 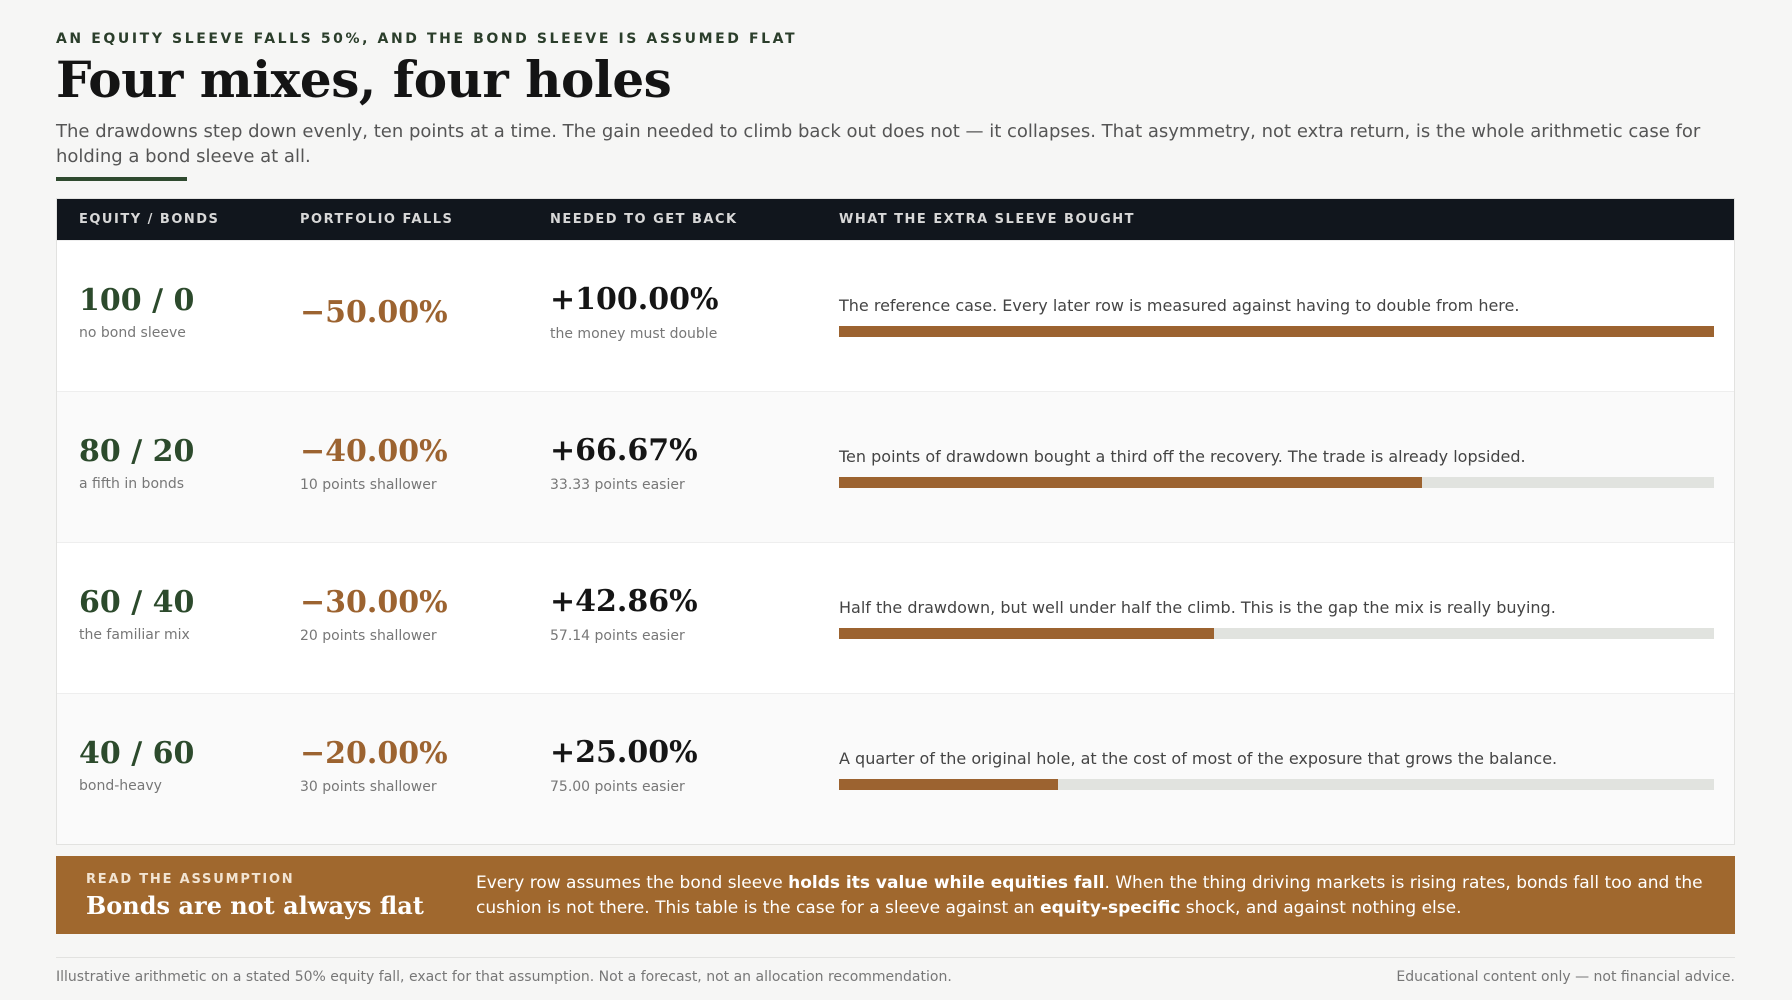 What do you see at coordinates (624, 450) in the screenshot?
I see `needed-gain: +66.67%` at bounding box center [624, 450].